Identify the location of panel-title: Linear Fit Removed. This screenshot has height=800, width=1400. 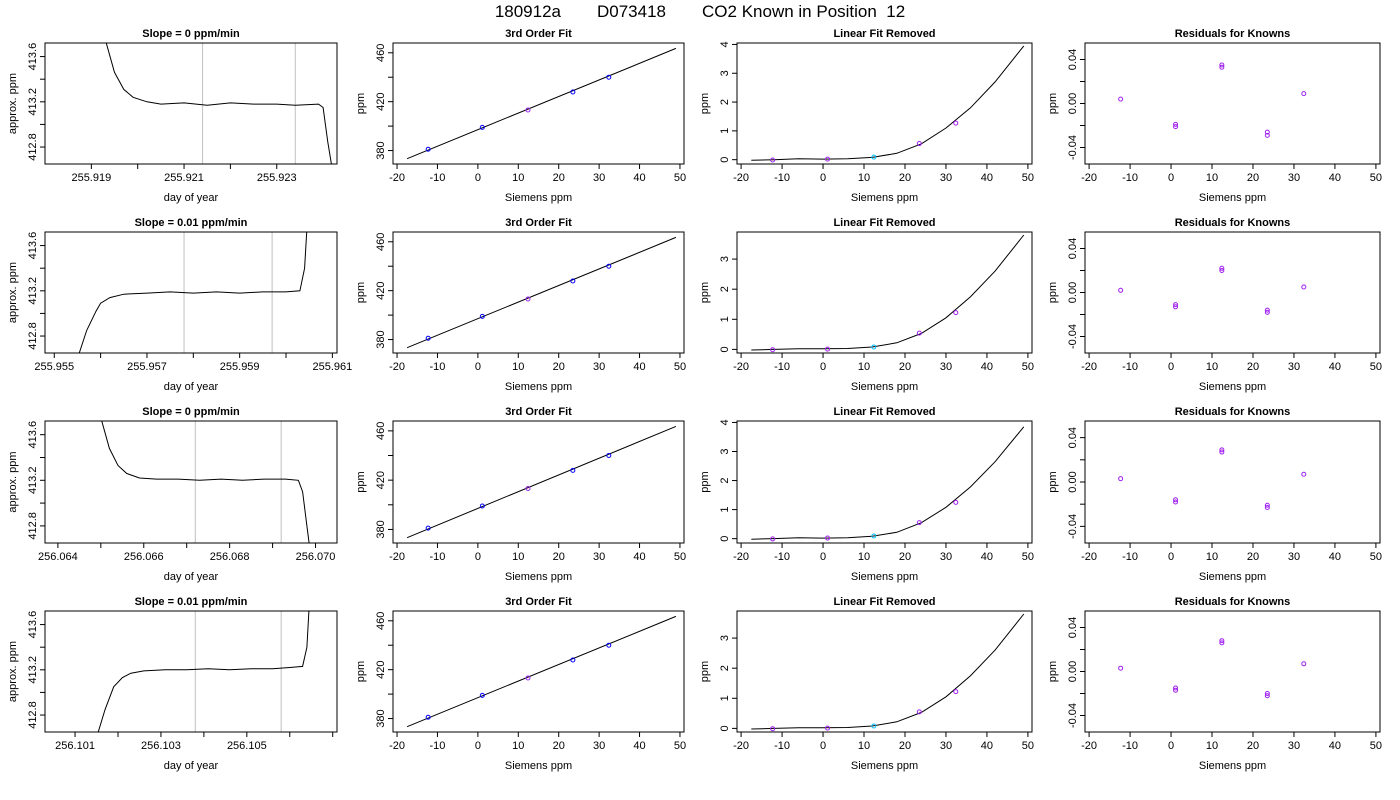
(884, 412).